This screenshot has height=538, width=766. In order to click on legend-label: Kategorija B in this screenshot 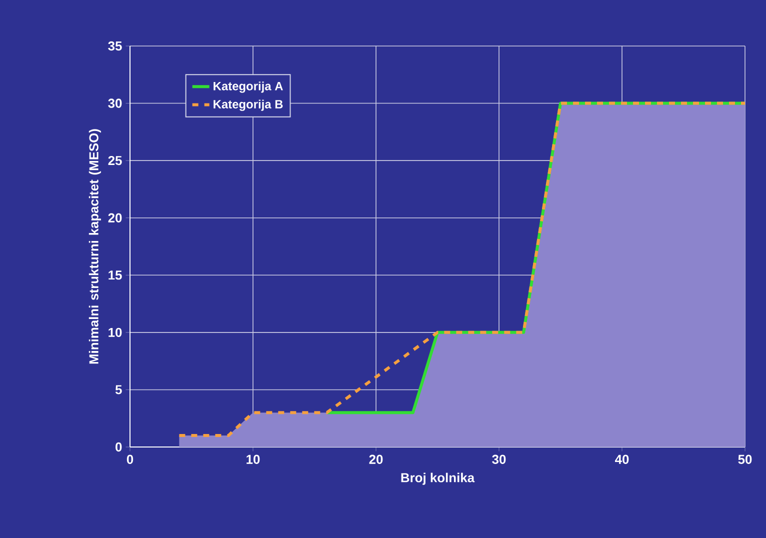, I will do `click(248, 105)`.